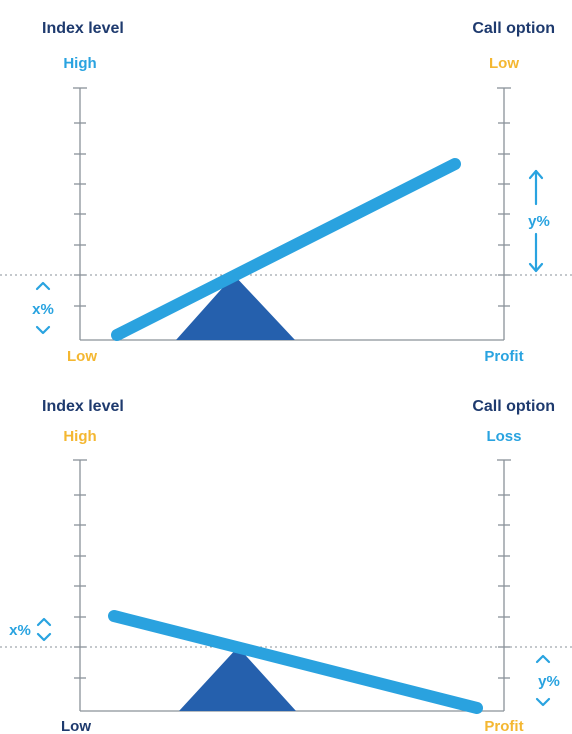 Image resolution: width=572 pixels, height=734 pixels. What do you see at coordinates (503, 436) in the screenshot?
I see `right-axis-top-label: Loss` at bounding box center [503, 436].